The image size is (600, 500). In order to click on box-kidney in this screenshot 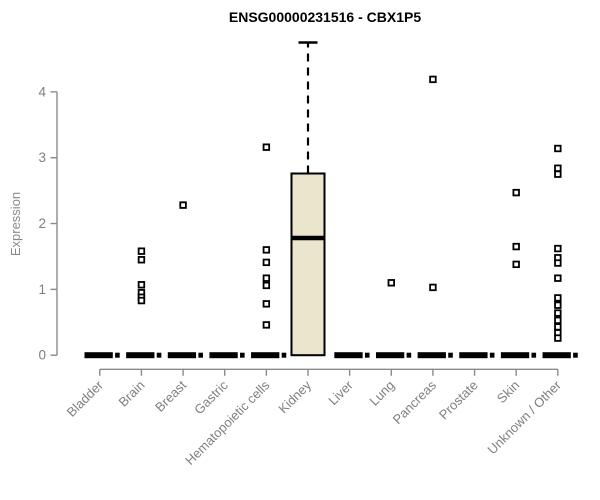, I will do `click(308, 199)`.